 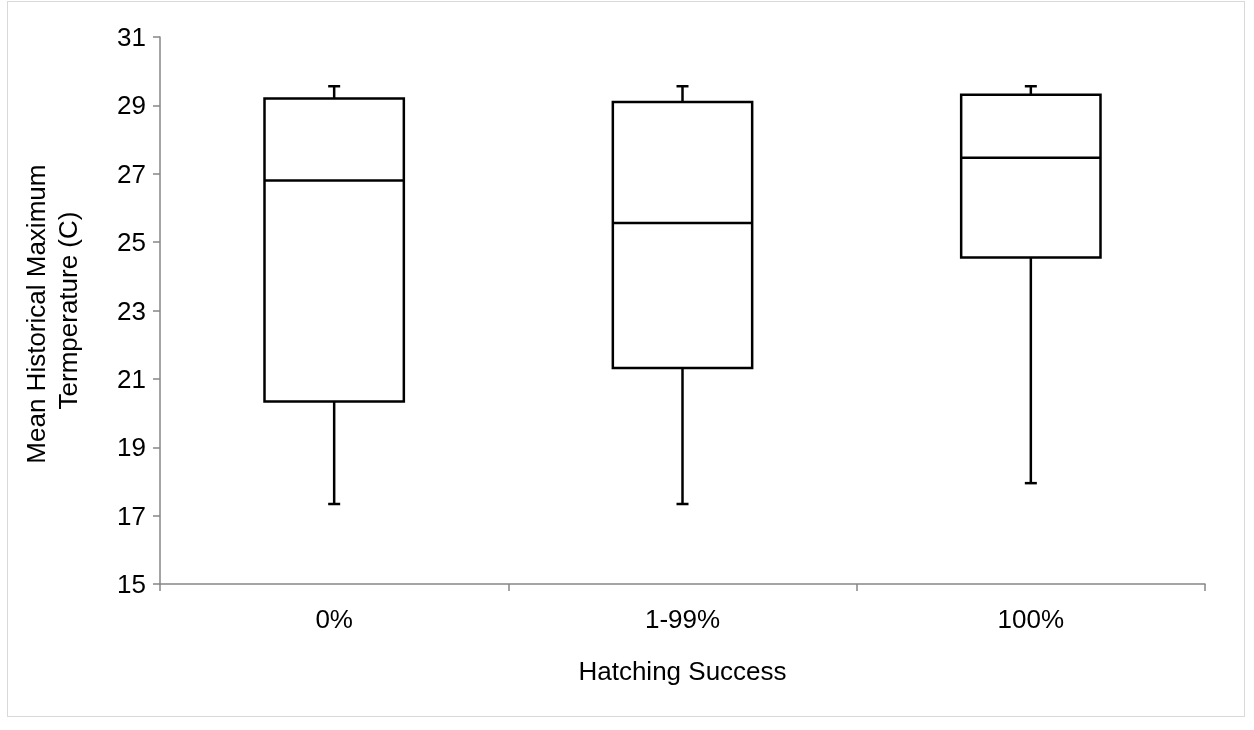 What do you see at coordinates (131, 584) in the screenshot?
I see `y-tick-label: 15` at bounding box center [131, 584].